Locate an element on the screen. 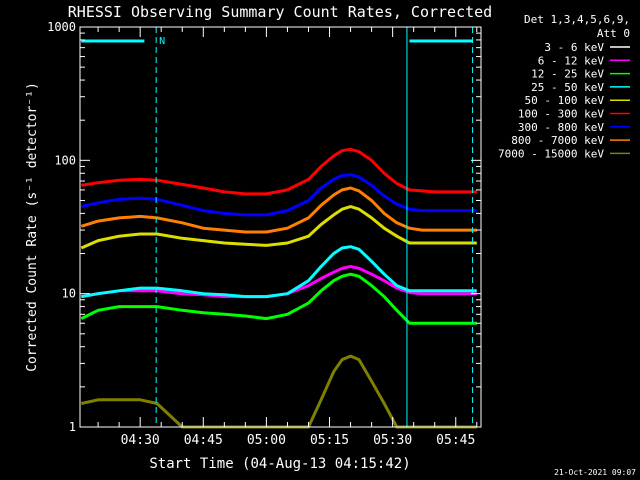 The image size is (640, 480). legend-label: 300 - 800 keV is located at coordinates (561, 127).